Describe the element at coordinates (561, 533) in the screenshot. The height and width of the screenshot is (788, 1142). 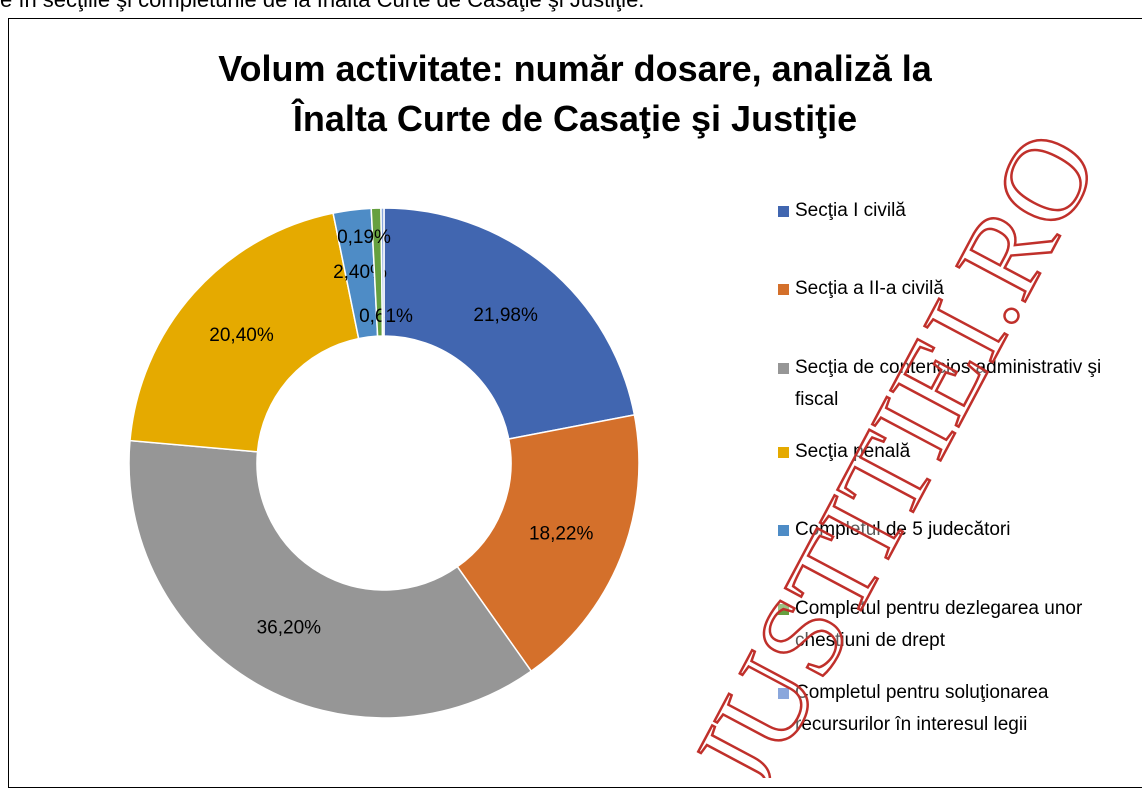
I see `data-label: 18,22%` at that location.